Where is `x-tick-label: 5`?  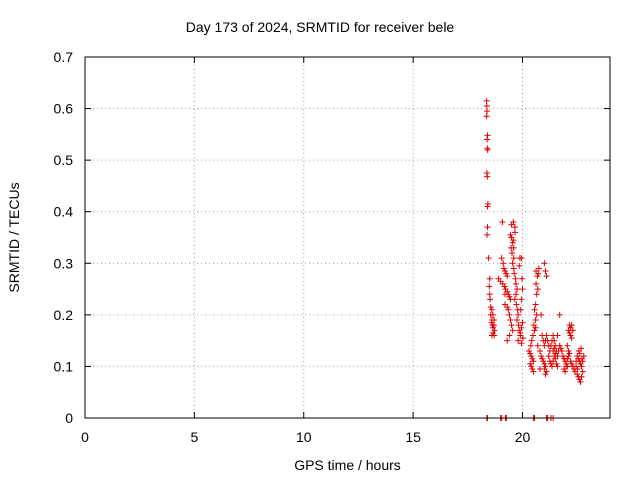
x-tick-label: 5 is located at coordinates (194, 437).